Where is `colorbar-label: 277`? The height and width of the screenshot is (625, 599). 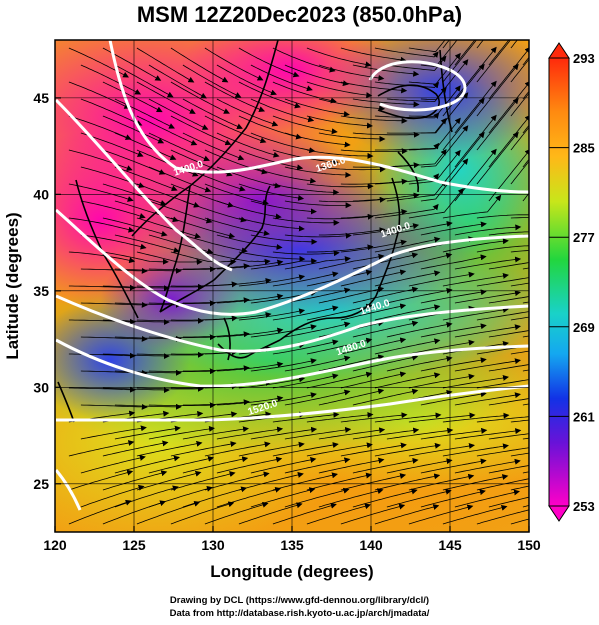
colorbar-label: 277 is located at coordinates (584, 237).